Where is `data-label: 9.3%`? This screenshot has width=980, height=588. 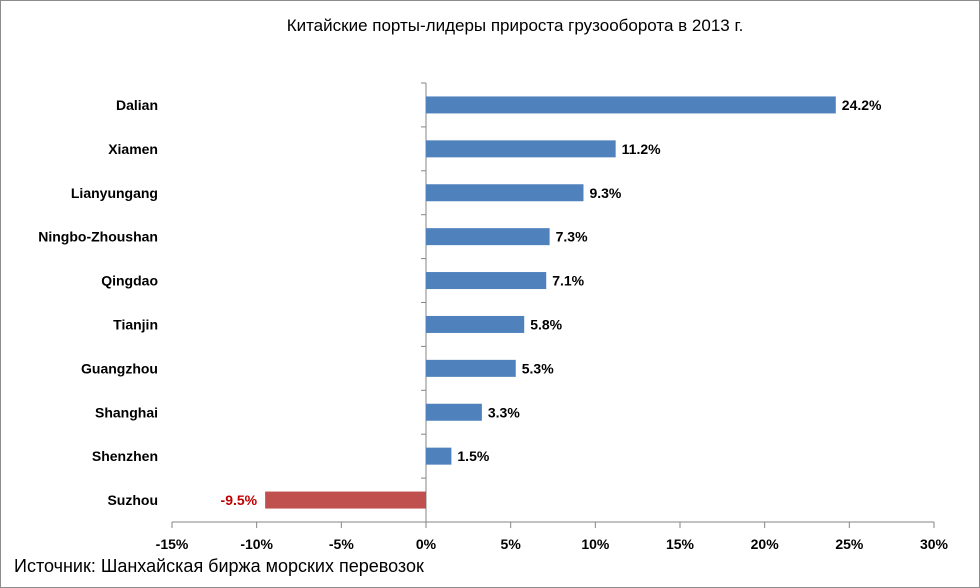 data-label: 9.3% is located at coordinates (605, 193).